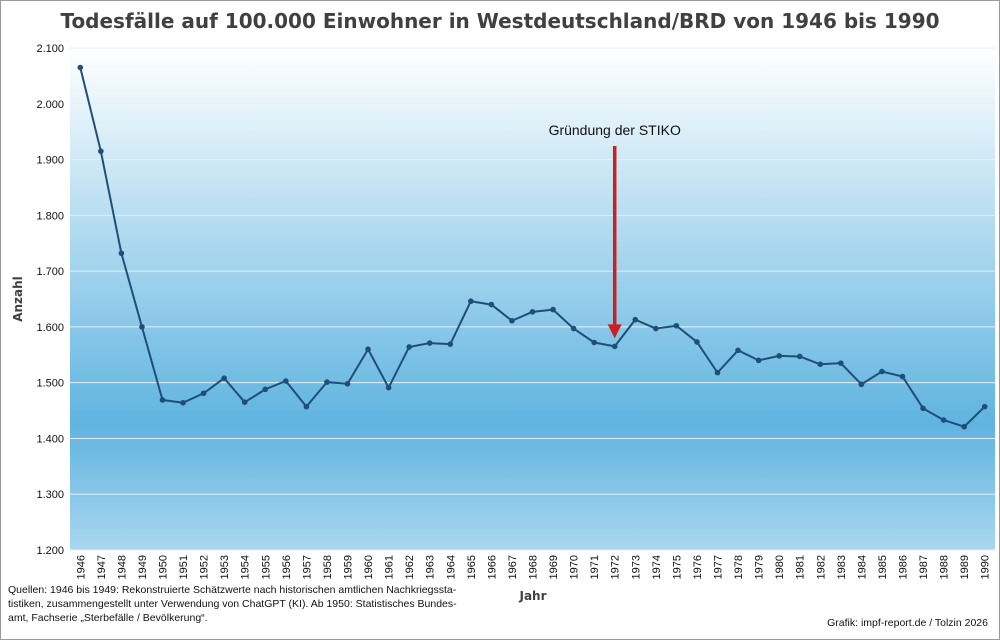 Image resolution: width=1000 pixels, height=640 pixels. What do you see at coordinates (369, 567) in the screenshot?
I see `x-tick-label: 1960` at bounding box center [369, 567].